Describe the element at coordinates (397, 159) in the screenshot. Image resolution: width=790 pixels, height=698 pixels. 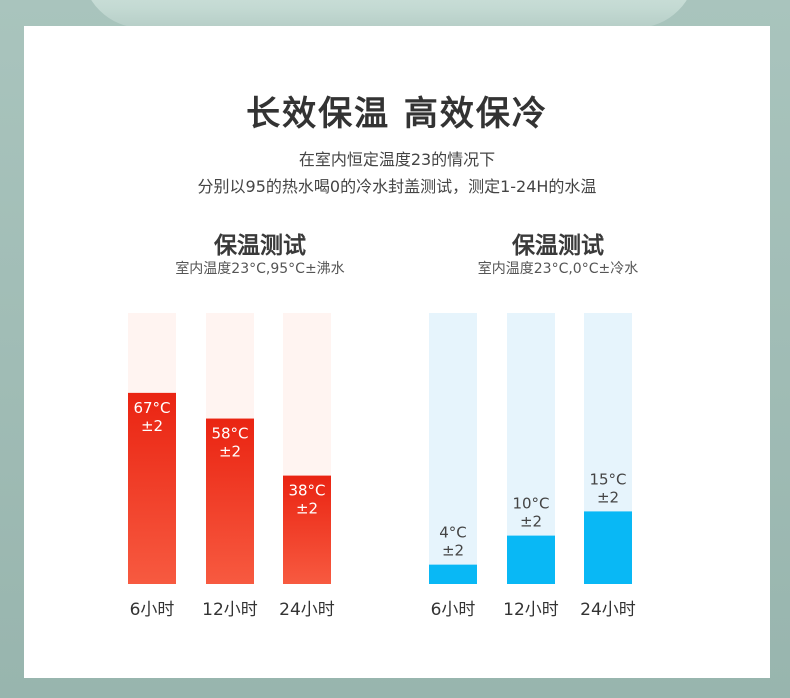
I see `subtitle-line-1: 在室内恒定温度23的情况下` at that location.